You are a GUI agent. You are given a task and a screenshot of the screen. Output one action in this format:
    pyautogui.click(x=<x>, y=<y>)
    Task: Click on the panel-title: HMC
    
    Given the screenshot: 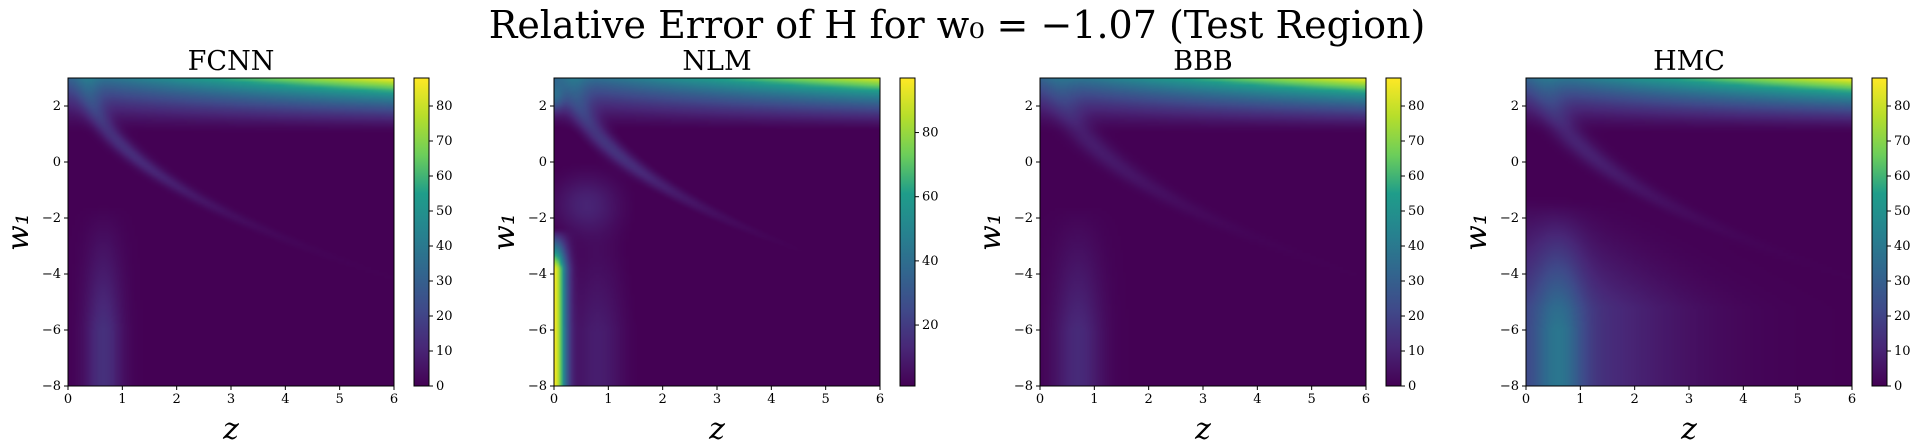 What is the action you would take?
    pyautogui.click(x=1689, y=61)
    